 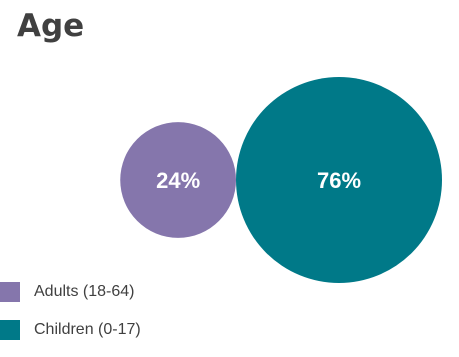 What do you see at coordinates (10, 292) in the screenshot?
I see `legend-swatch-adults` at bounding box center [10, 292].